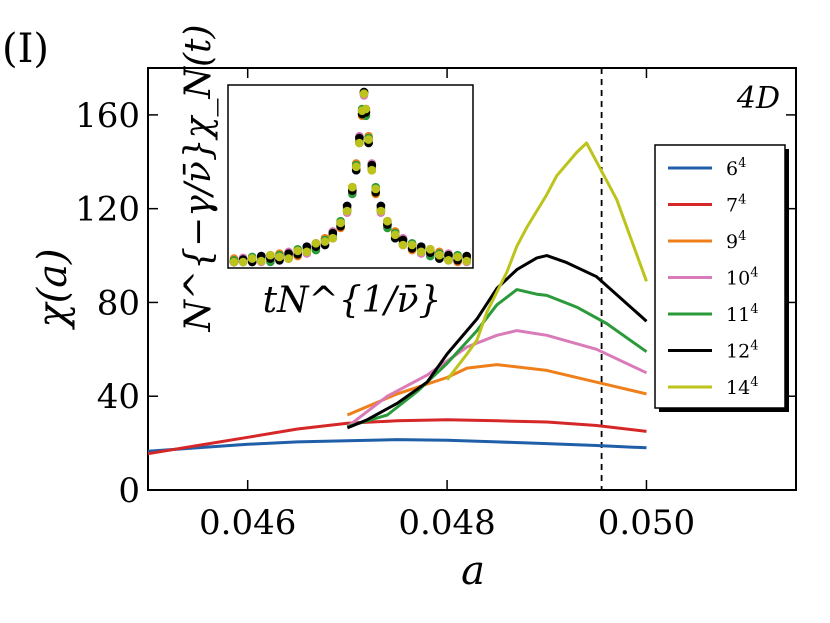  I want to click on inset-y-axis-title: N^{−γ/ν̄}χ_N(t), so click(198, 178).